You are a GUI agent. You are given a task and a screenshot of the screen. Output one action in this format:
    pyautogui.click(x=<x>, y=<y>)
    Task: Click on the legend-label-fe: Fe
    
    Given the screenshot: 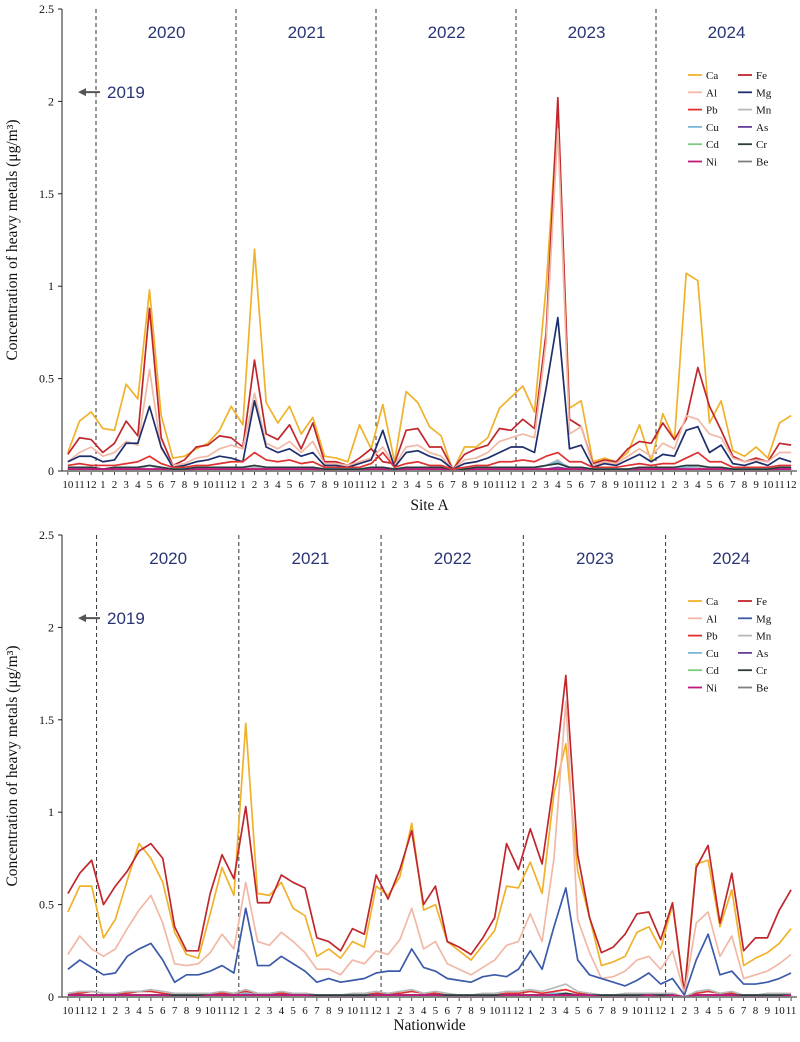 What is the action you would take?
    pyautogui.click(x=761, y=76)
    